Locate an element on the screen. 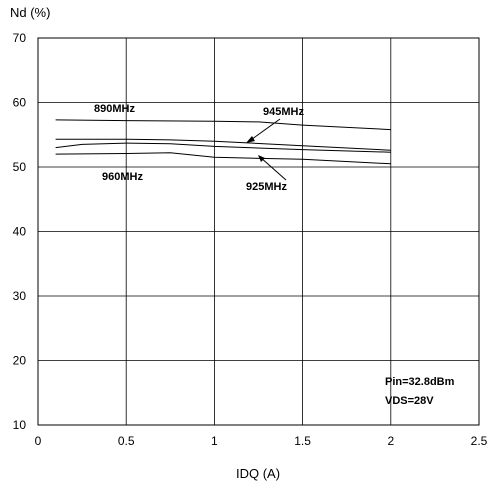 The width and height of the screenshot is (487, 487). vds-annotation: VDS=28V is located at coordinates (409, 401).